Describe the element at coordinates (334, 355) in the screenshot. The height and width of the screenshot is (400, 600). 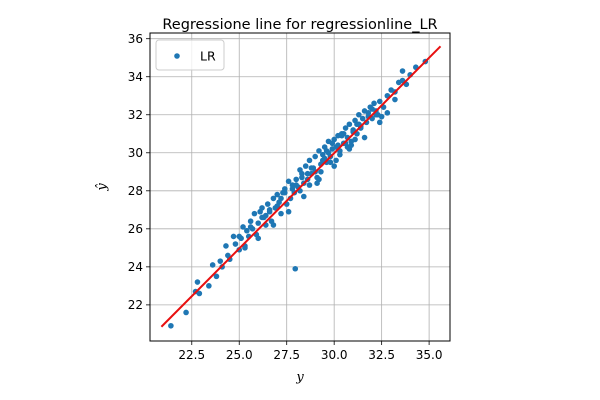
I see `x-tick-label: 30.0` at that location.